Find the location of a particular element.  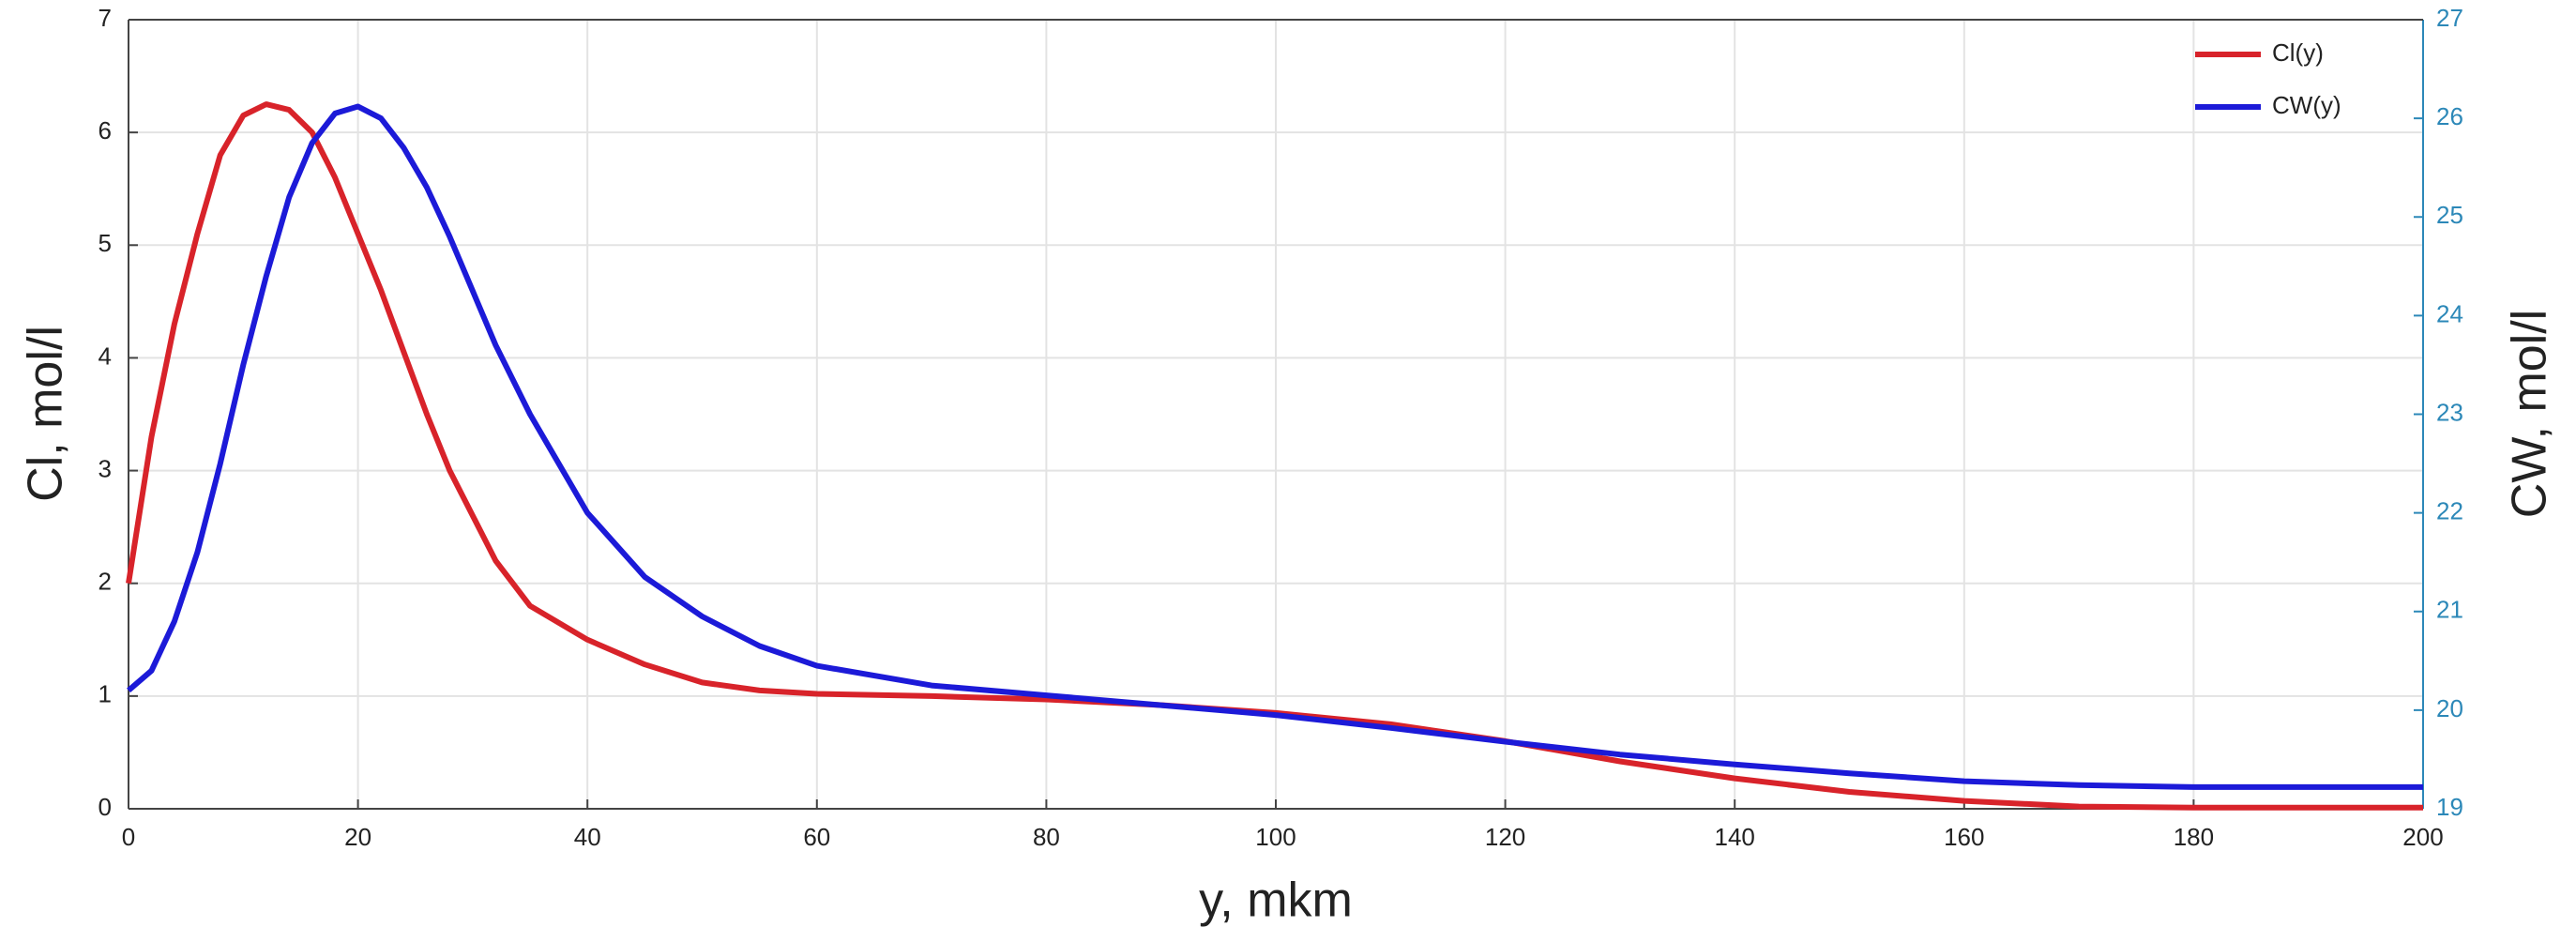

y2-tick-label: 20 is located at coordinates (2449, 708).